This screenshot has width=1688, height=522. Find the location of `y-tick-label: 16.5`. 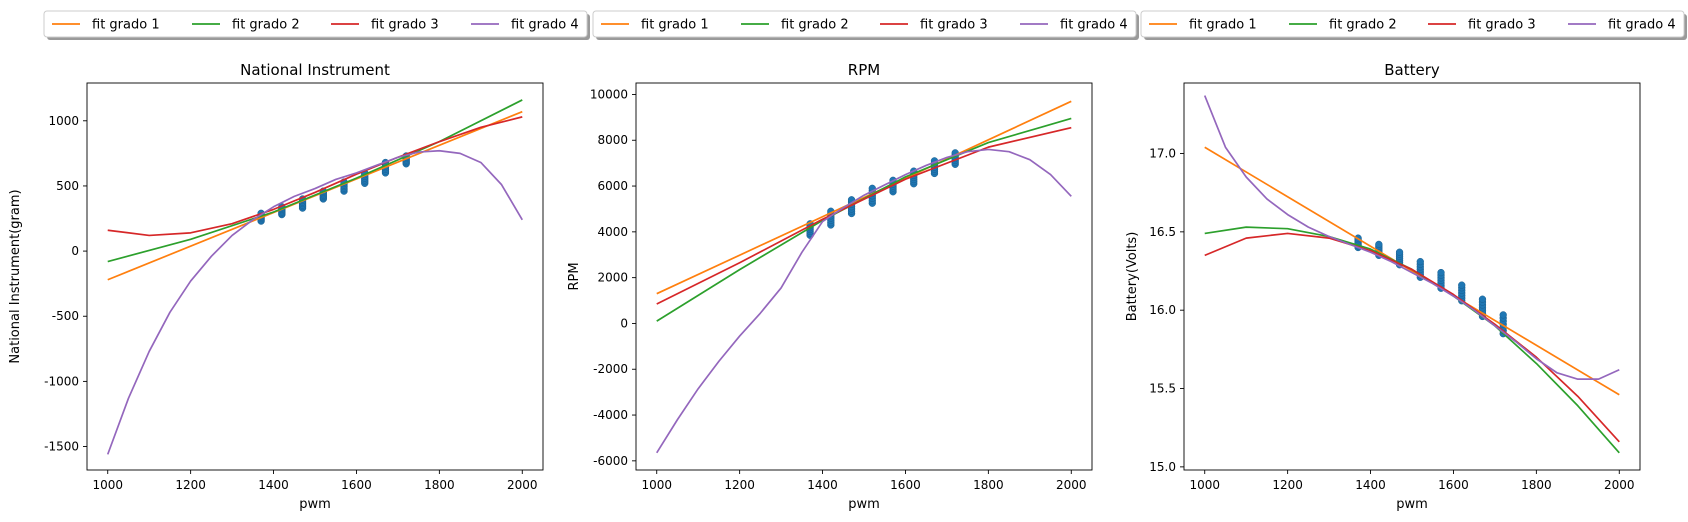

y-tick-label: 16.5 is located at coordinates (1162, 232).